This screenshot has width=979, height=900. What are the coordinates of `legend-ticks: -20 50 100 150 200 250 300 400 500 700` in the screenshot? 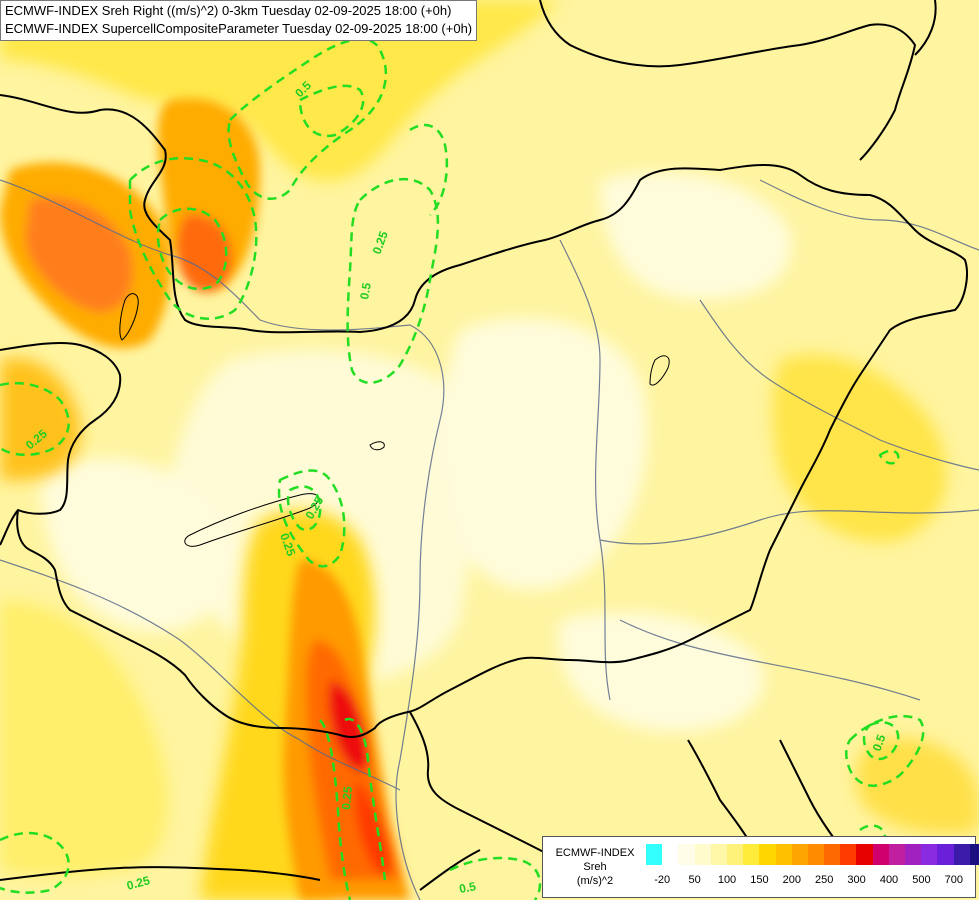 It's located at (808, 882).